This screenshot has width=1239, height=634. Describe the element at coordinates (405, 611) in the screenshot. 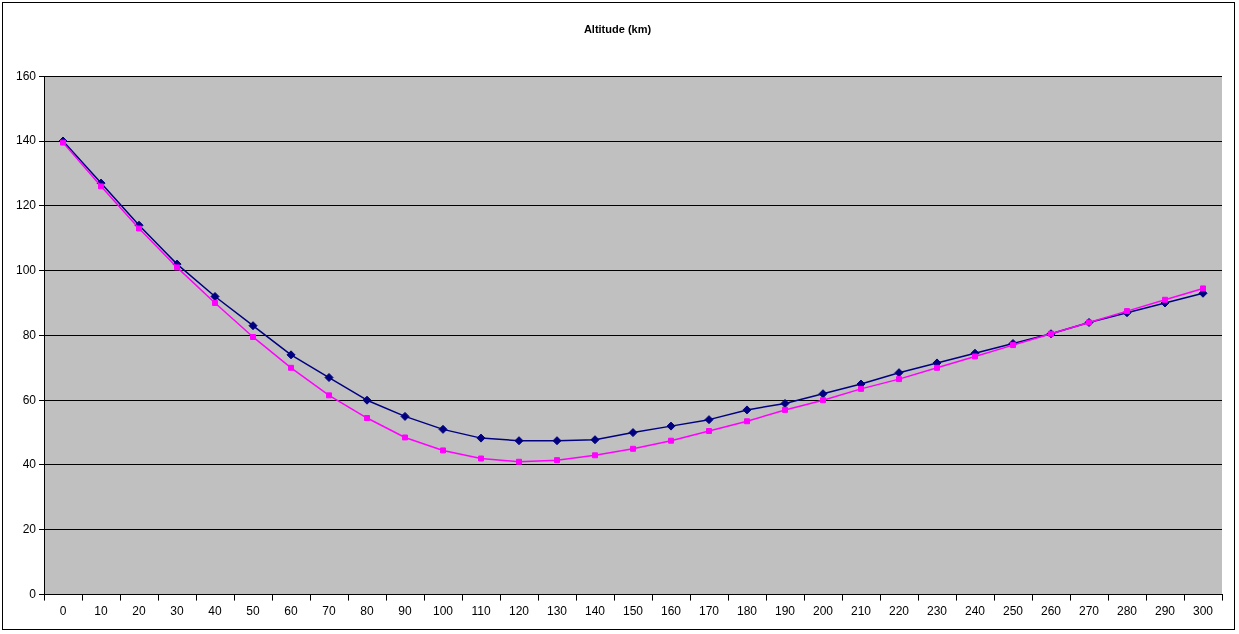

I see `x-tick-label: 90` at that location.